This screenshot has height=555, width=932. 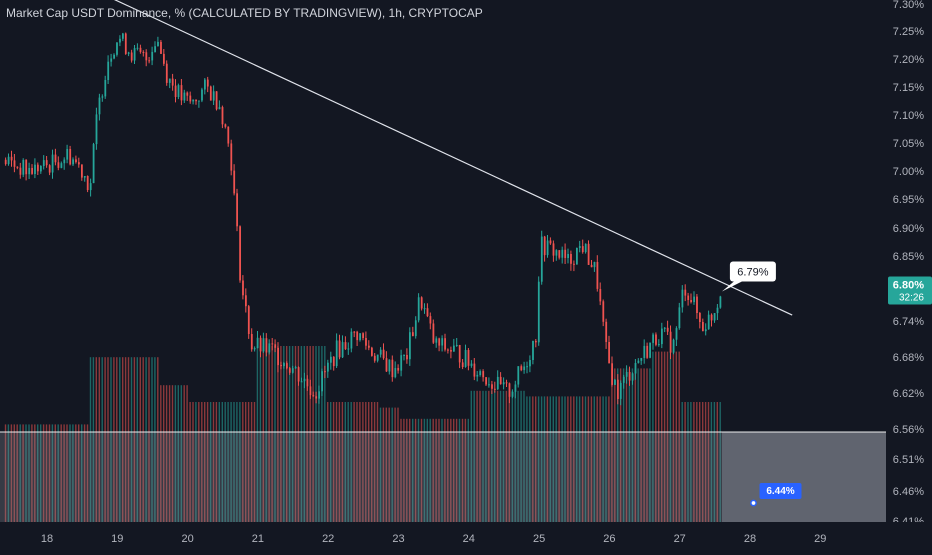 What do you see at coordinates (466, 536) in the screenshot?
I see `time-axis: 18 19 20 21 22 23 24 25 26 27 28 29` at bounding box center [466, 536].